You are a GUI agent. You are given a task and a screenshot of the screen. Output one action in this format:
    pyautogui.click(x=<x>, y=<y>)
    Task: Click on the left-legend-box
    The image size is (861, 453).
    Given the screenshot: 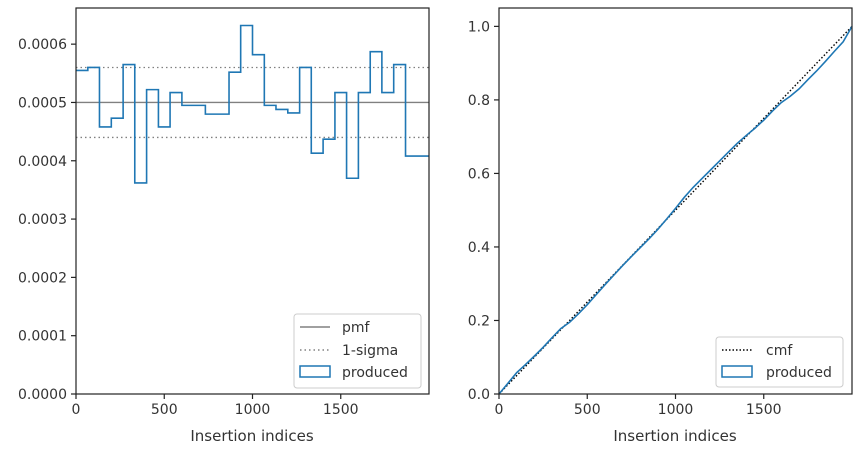 What is the action you would take?
    pyautogui.click(x=357, y=351)
    